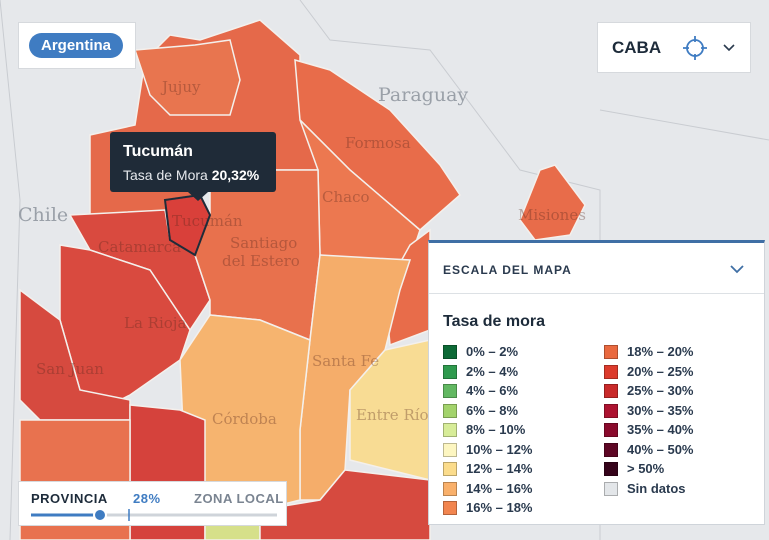  What do you see at coordinates (637, 47) in the screenshot?
I see `location-label: CABA` at bounding box center [637, 47].